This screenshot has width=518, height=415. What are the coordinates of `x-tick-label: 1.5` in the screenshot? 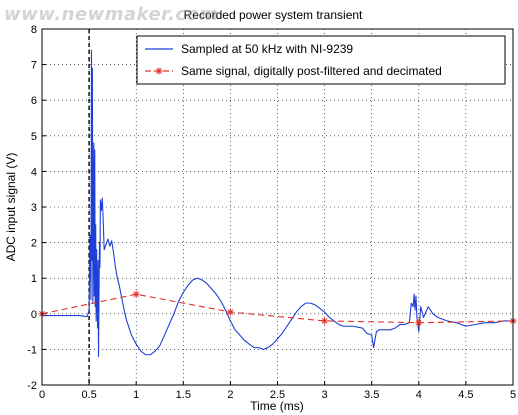 It's located at (183, 395).